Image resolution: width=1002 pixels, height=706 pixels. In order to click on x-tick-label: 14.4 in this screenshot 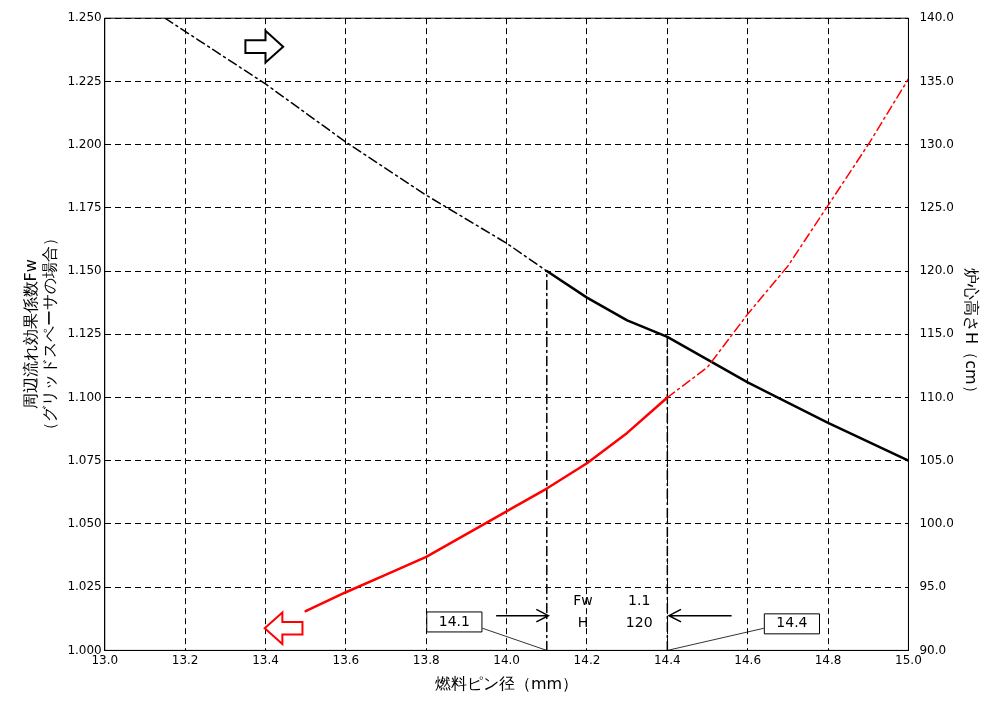, I will do `click(667, 659)`.